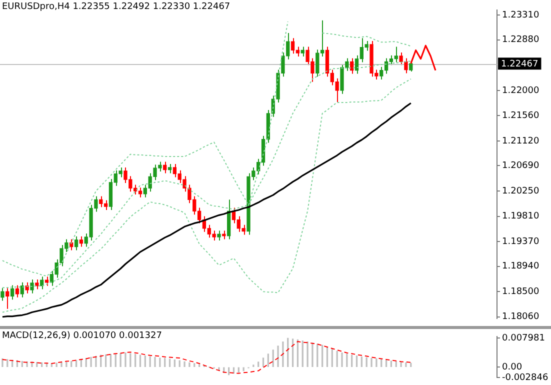 The image size is (551, 385). Describe the element at coordinates (521, 116) in the screenshot. I see `y-tick-label: 1.21560` at that location.